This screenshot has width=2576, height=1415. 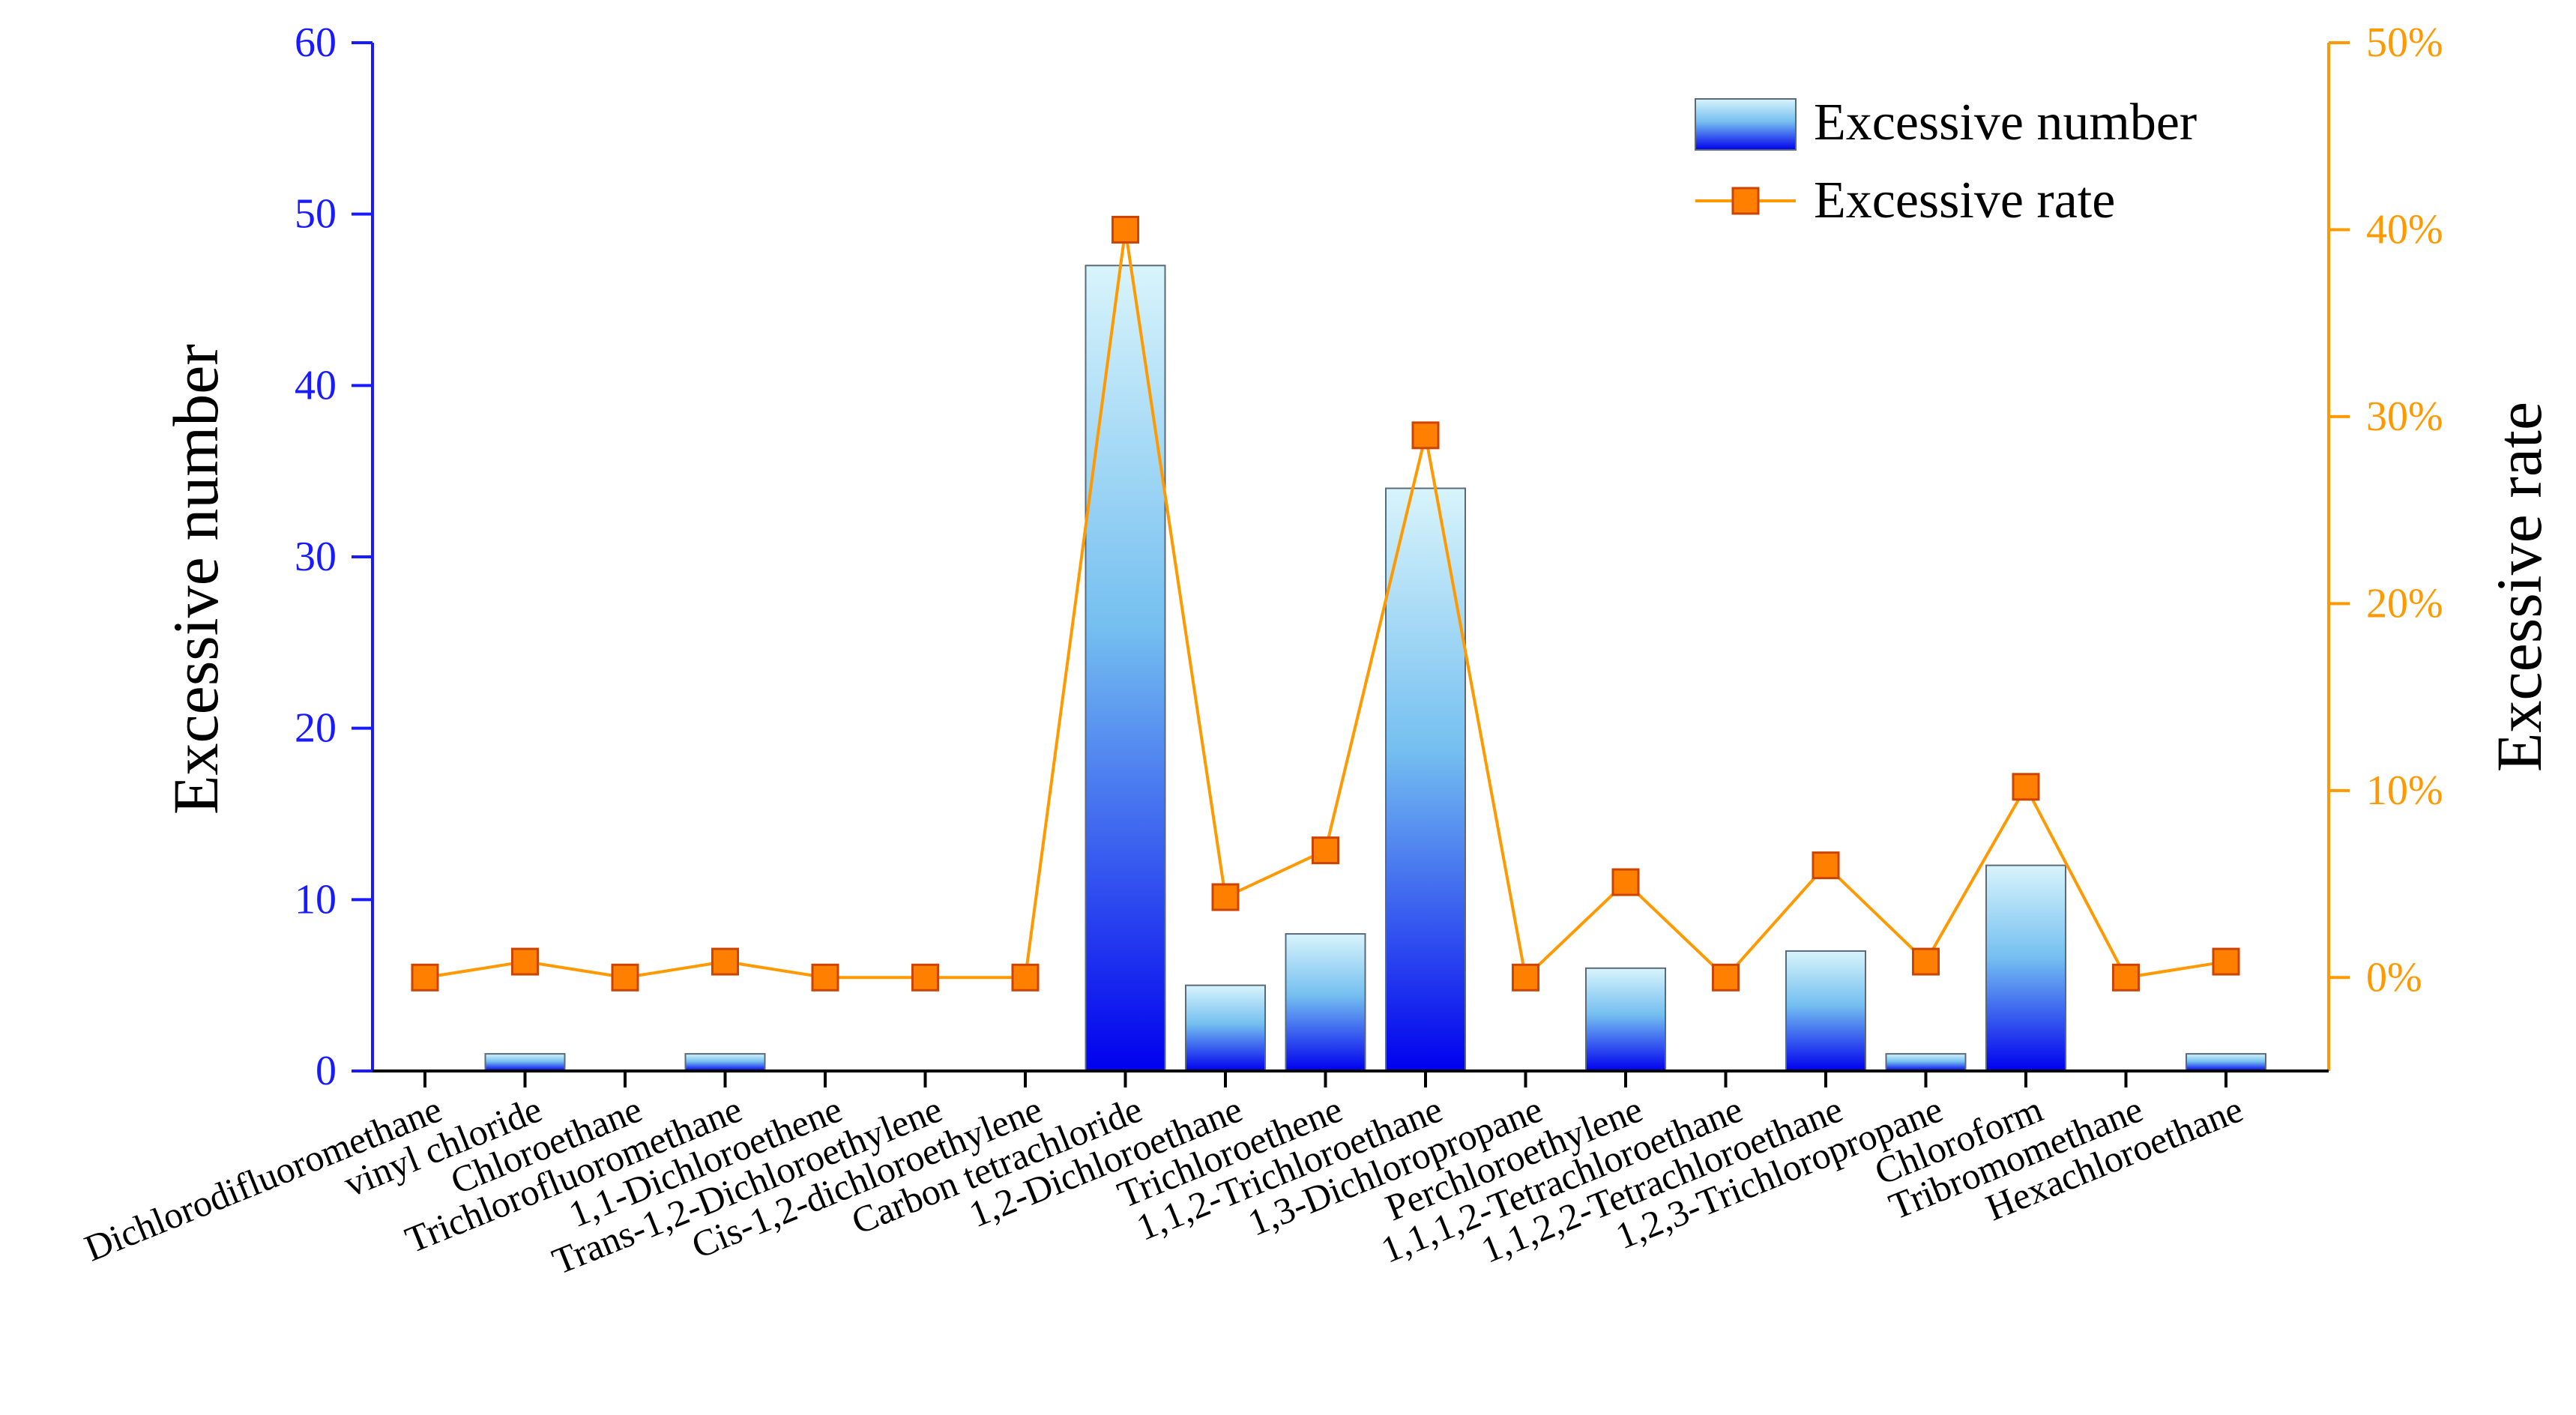 I want to click on legend-bar-swatch, so click(x=1746, y=124).